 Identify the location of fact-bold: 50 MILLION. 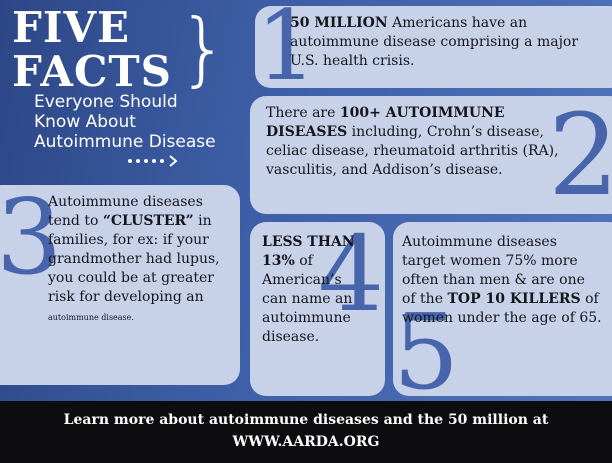
(339, 23).